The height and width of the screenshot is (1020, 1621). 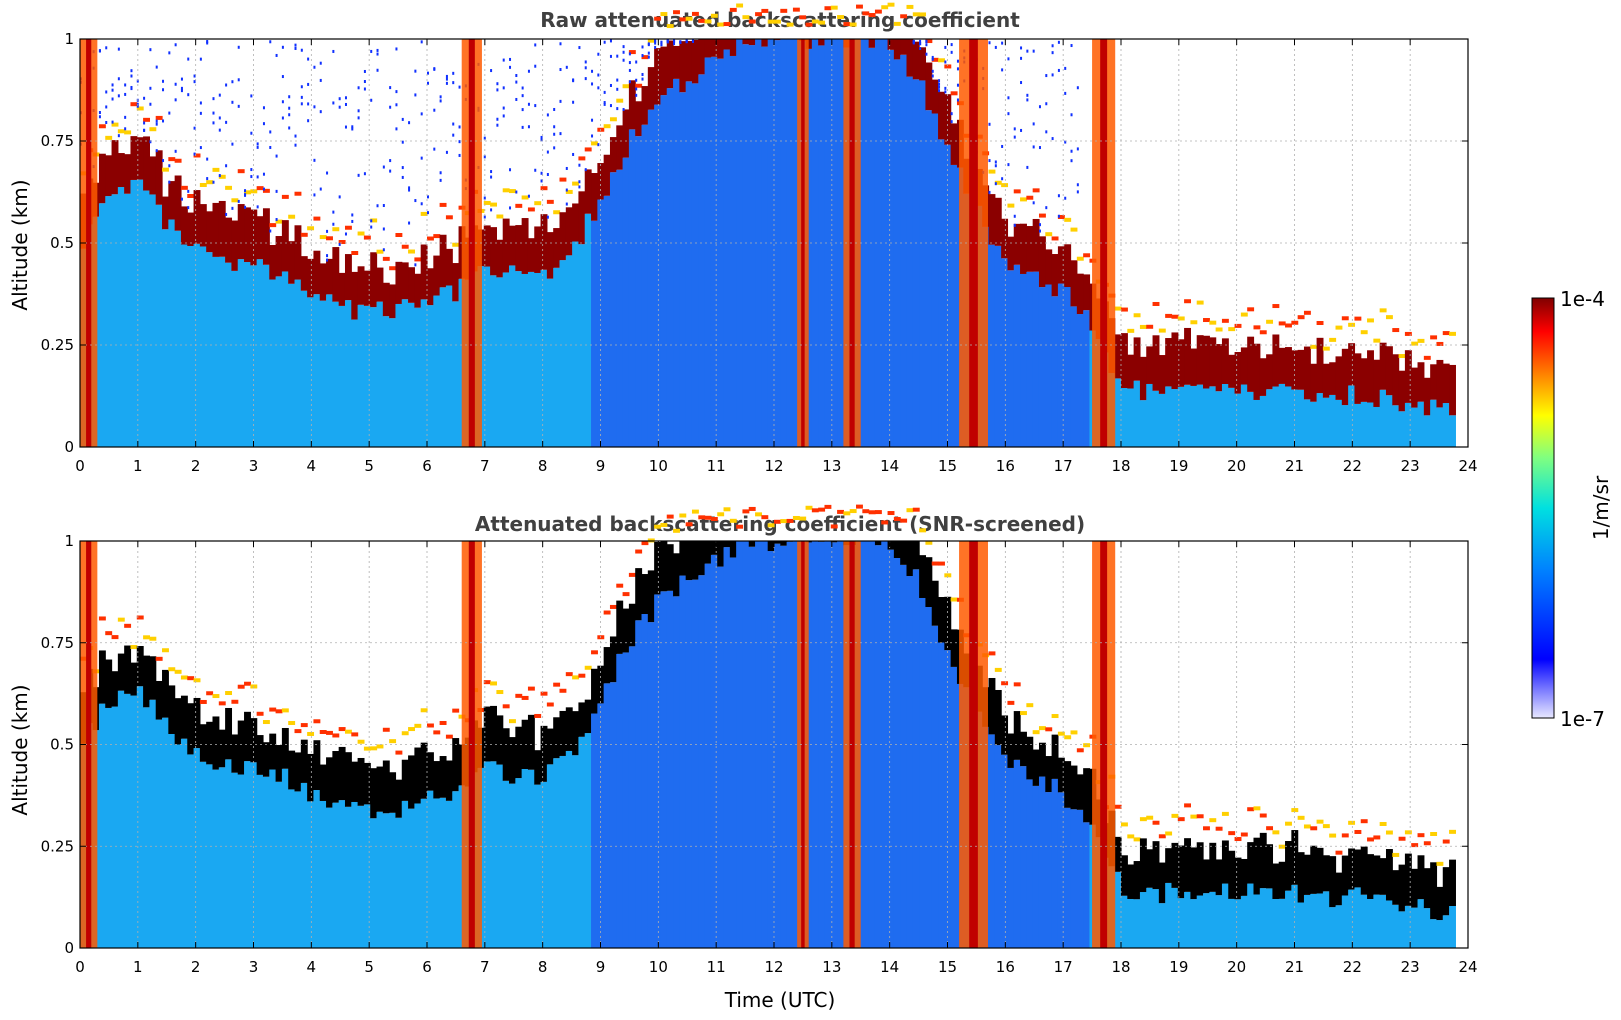 What do you see at coordinates (427, 967) in the screenshot?
I see `x-tick-label: 6` at bounding box center [427, 967].